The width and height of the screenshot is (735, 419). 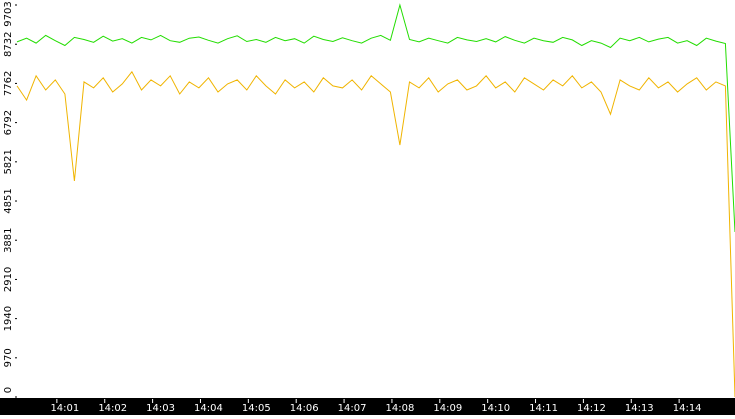 What do you see at coordinates (400, 408) in the screenshot?
I see `x-tick-label: 14:08` at bounding box center [400, 408].